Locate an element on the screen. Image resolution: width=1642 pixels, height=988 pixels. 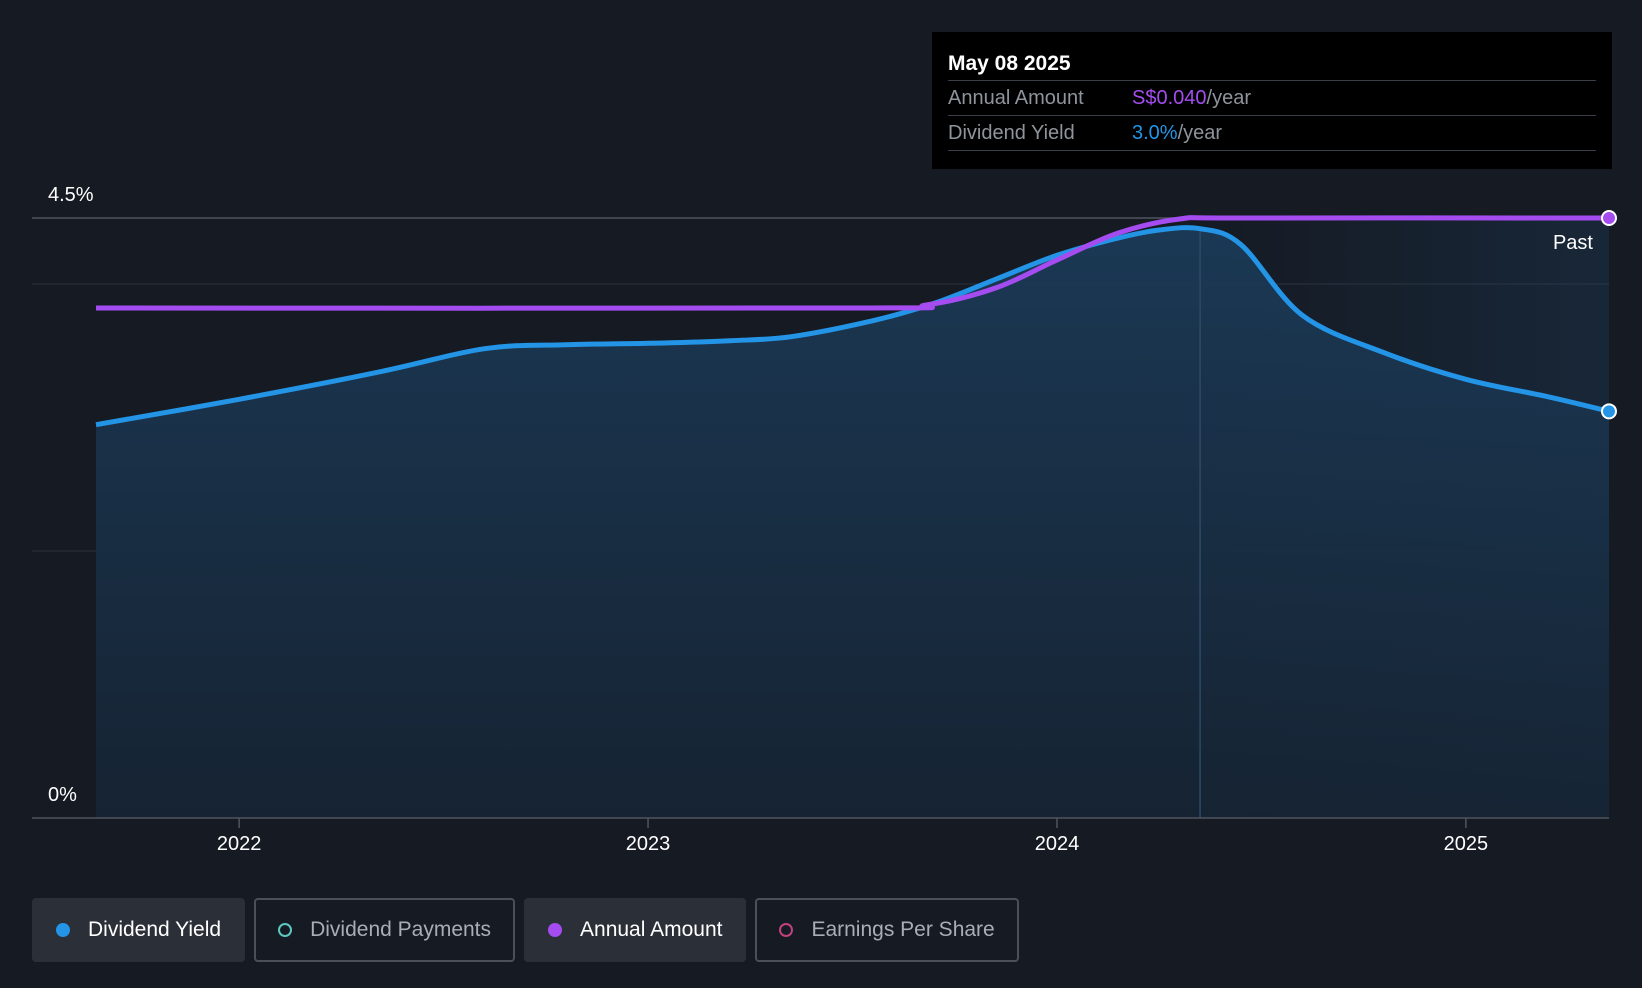
legend-annual-amount: Annual Amount is located at coordinates (635, 930).